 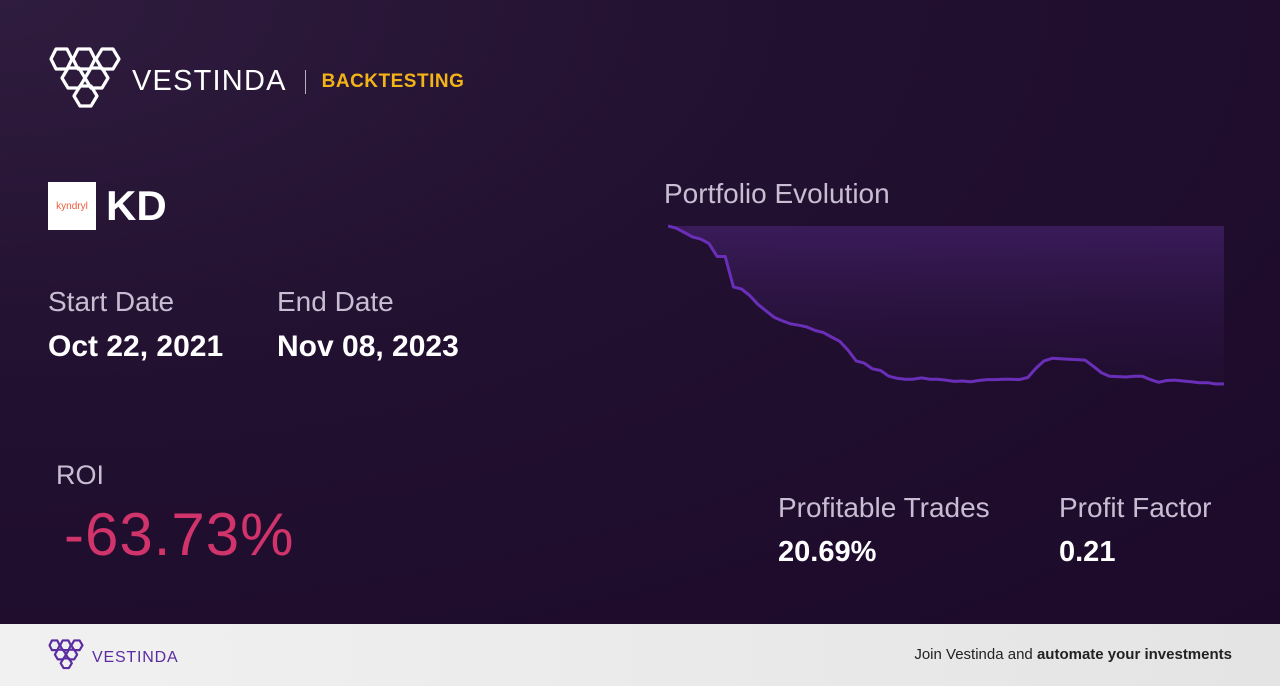 I want to click on end-date-label: End Date, so click(x=335, y=301).